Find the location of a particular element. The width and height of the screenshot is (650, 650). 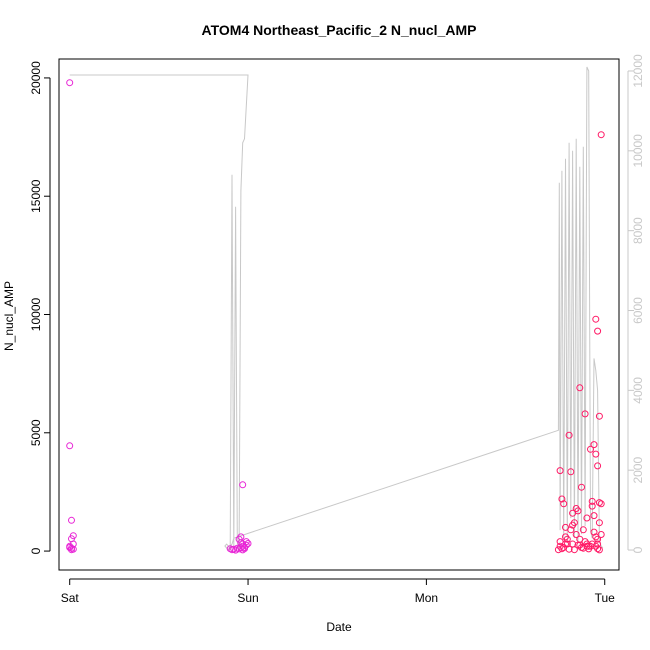

x-tick-label: Tue is located at coordinates (605, 598).